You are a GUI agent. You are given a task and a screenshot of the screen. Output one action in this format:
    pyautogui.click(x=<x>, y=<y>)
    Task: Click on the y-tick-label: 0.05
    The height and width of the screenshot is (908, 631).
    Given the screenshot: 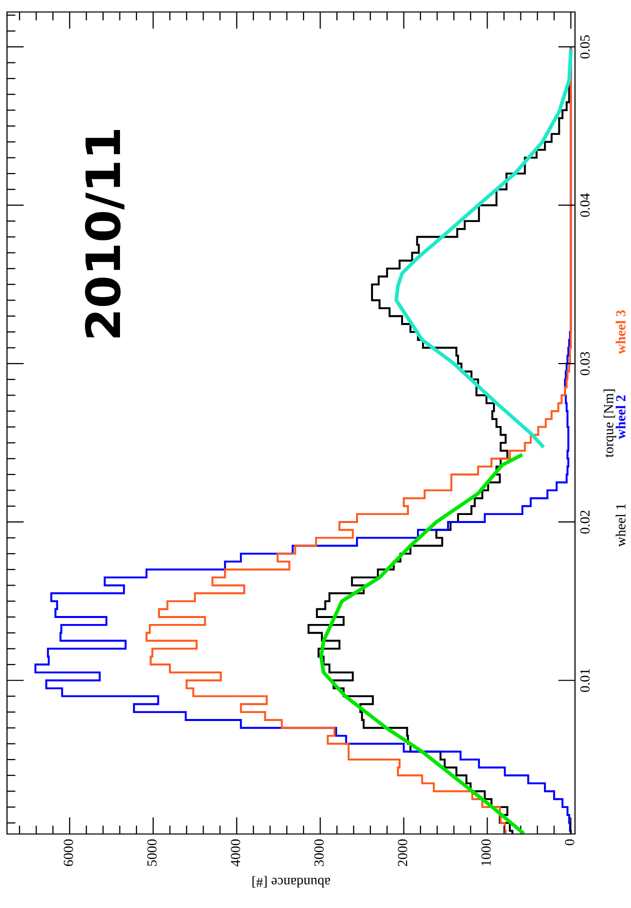 What is the action you would take?
    pyautogui.click(x=585, y=46)
    